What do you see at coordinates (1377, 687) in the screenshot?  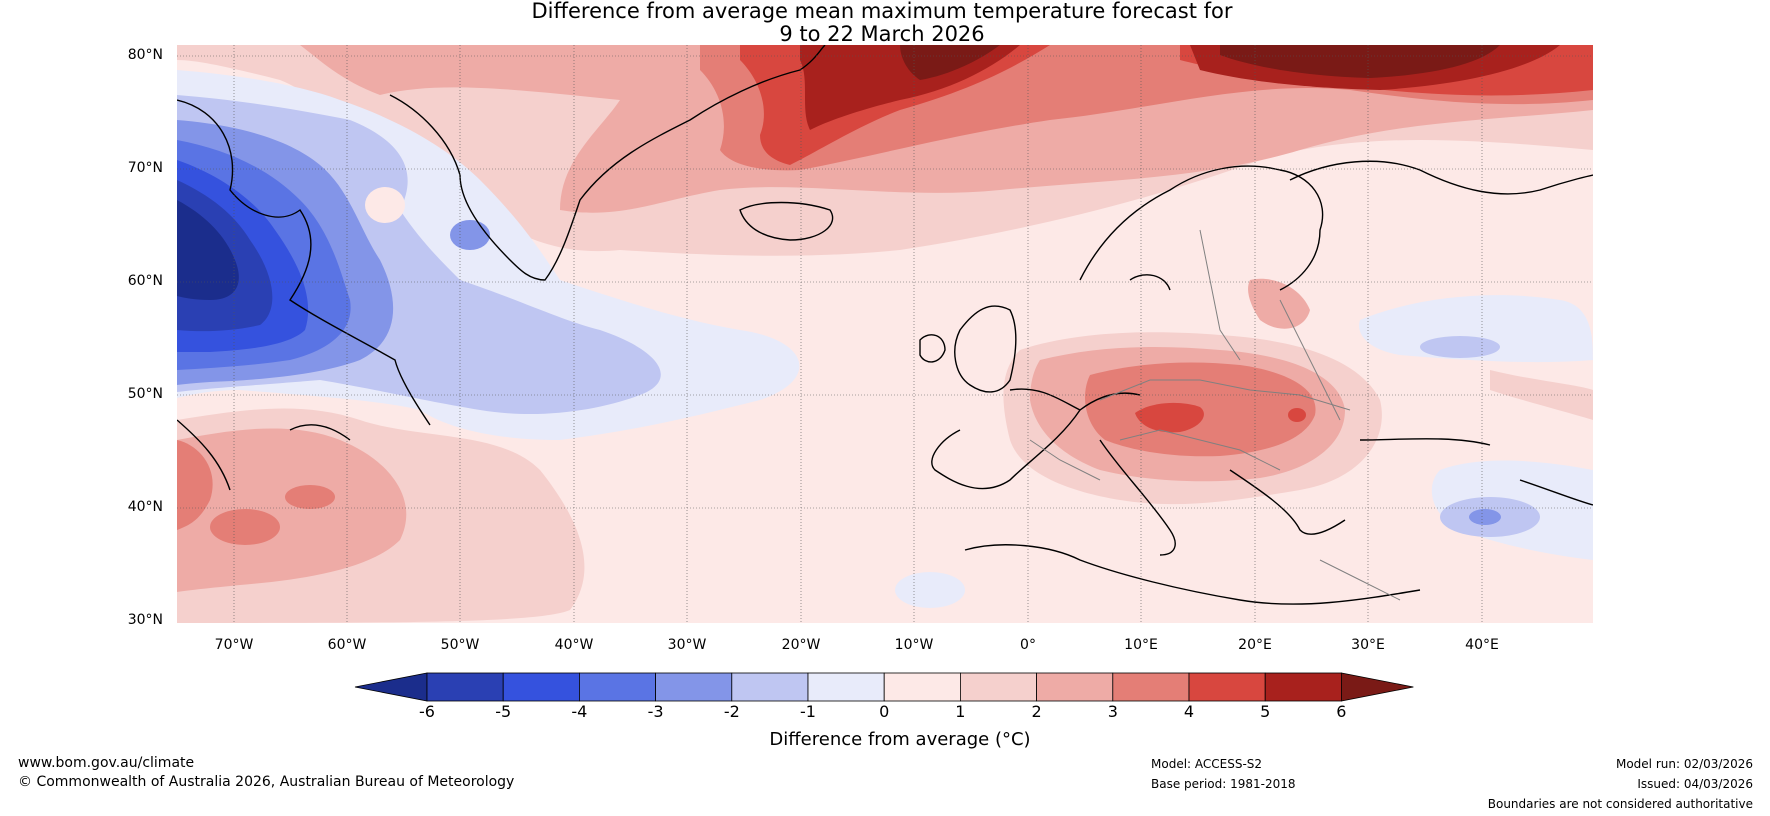 I see `colorbar-extend-max` at bounding box center [1377, 687].